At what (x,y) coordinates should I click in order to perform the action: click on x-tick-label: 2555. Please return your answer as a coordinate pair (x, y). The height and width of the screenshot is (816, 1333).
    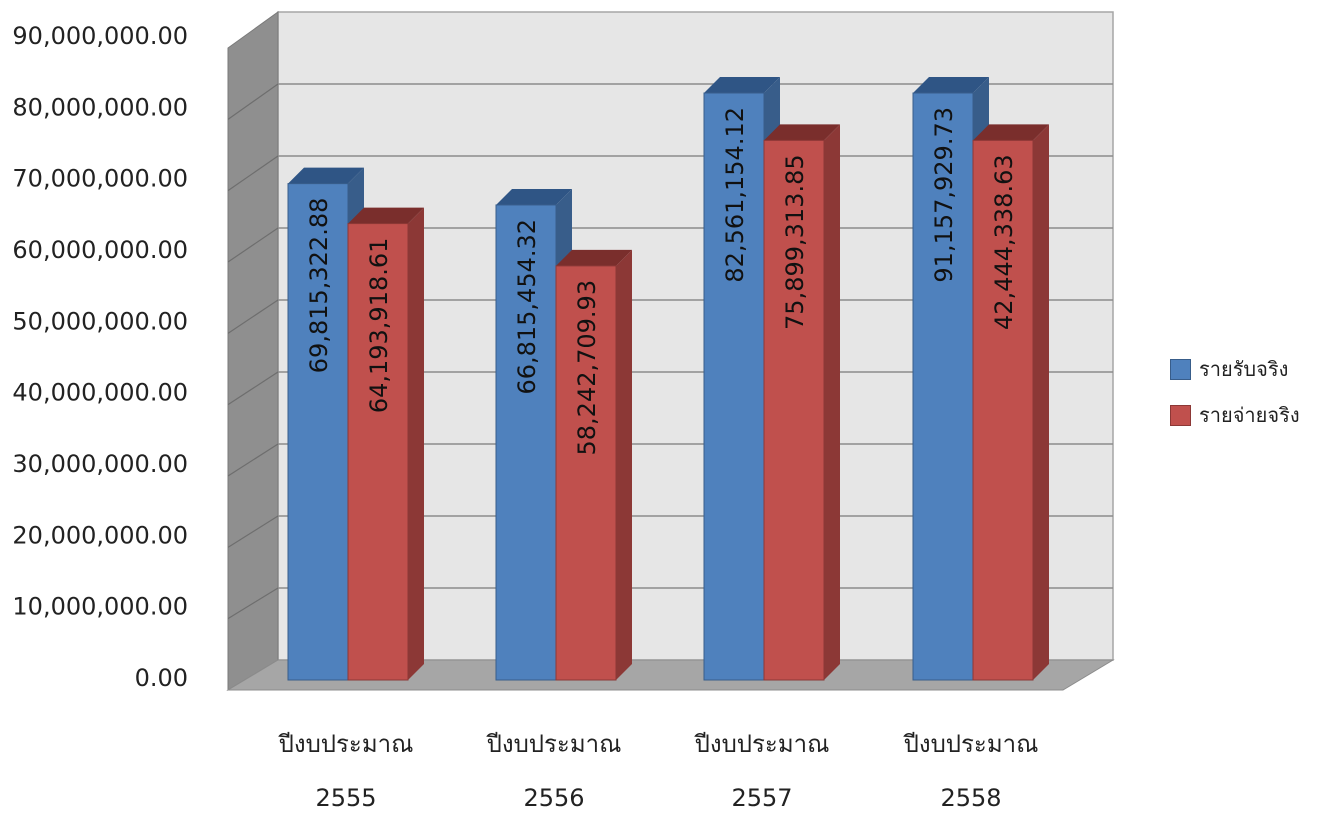
    Looking at the image, I should click on (345, 798).